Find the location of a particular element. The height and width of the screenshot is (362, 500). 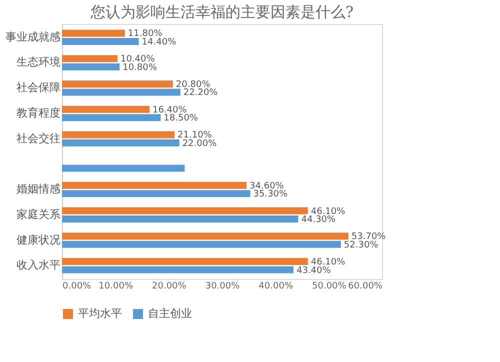

y-tick-label: 事业成就感 is located at coordinates (33, 37).